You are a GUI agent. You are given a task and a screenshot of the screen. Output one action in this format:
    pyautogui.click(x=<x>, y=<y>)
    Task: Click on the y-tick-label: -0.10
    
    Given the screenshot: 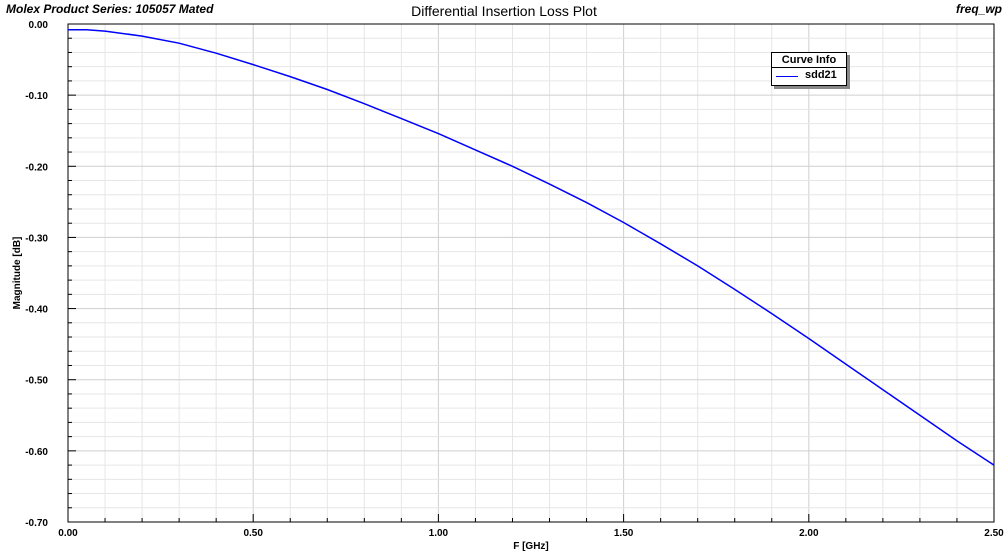 What is the action you would take?
    pyautogui.click(x=36, y=96)
    